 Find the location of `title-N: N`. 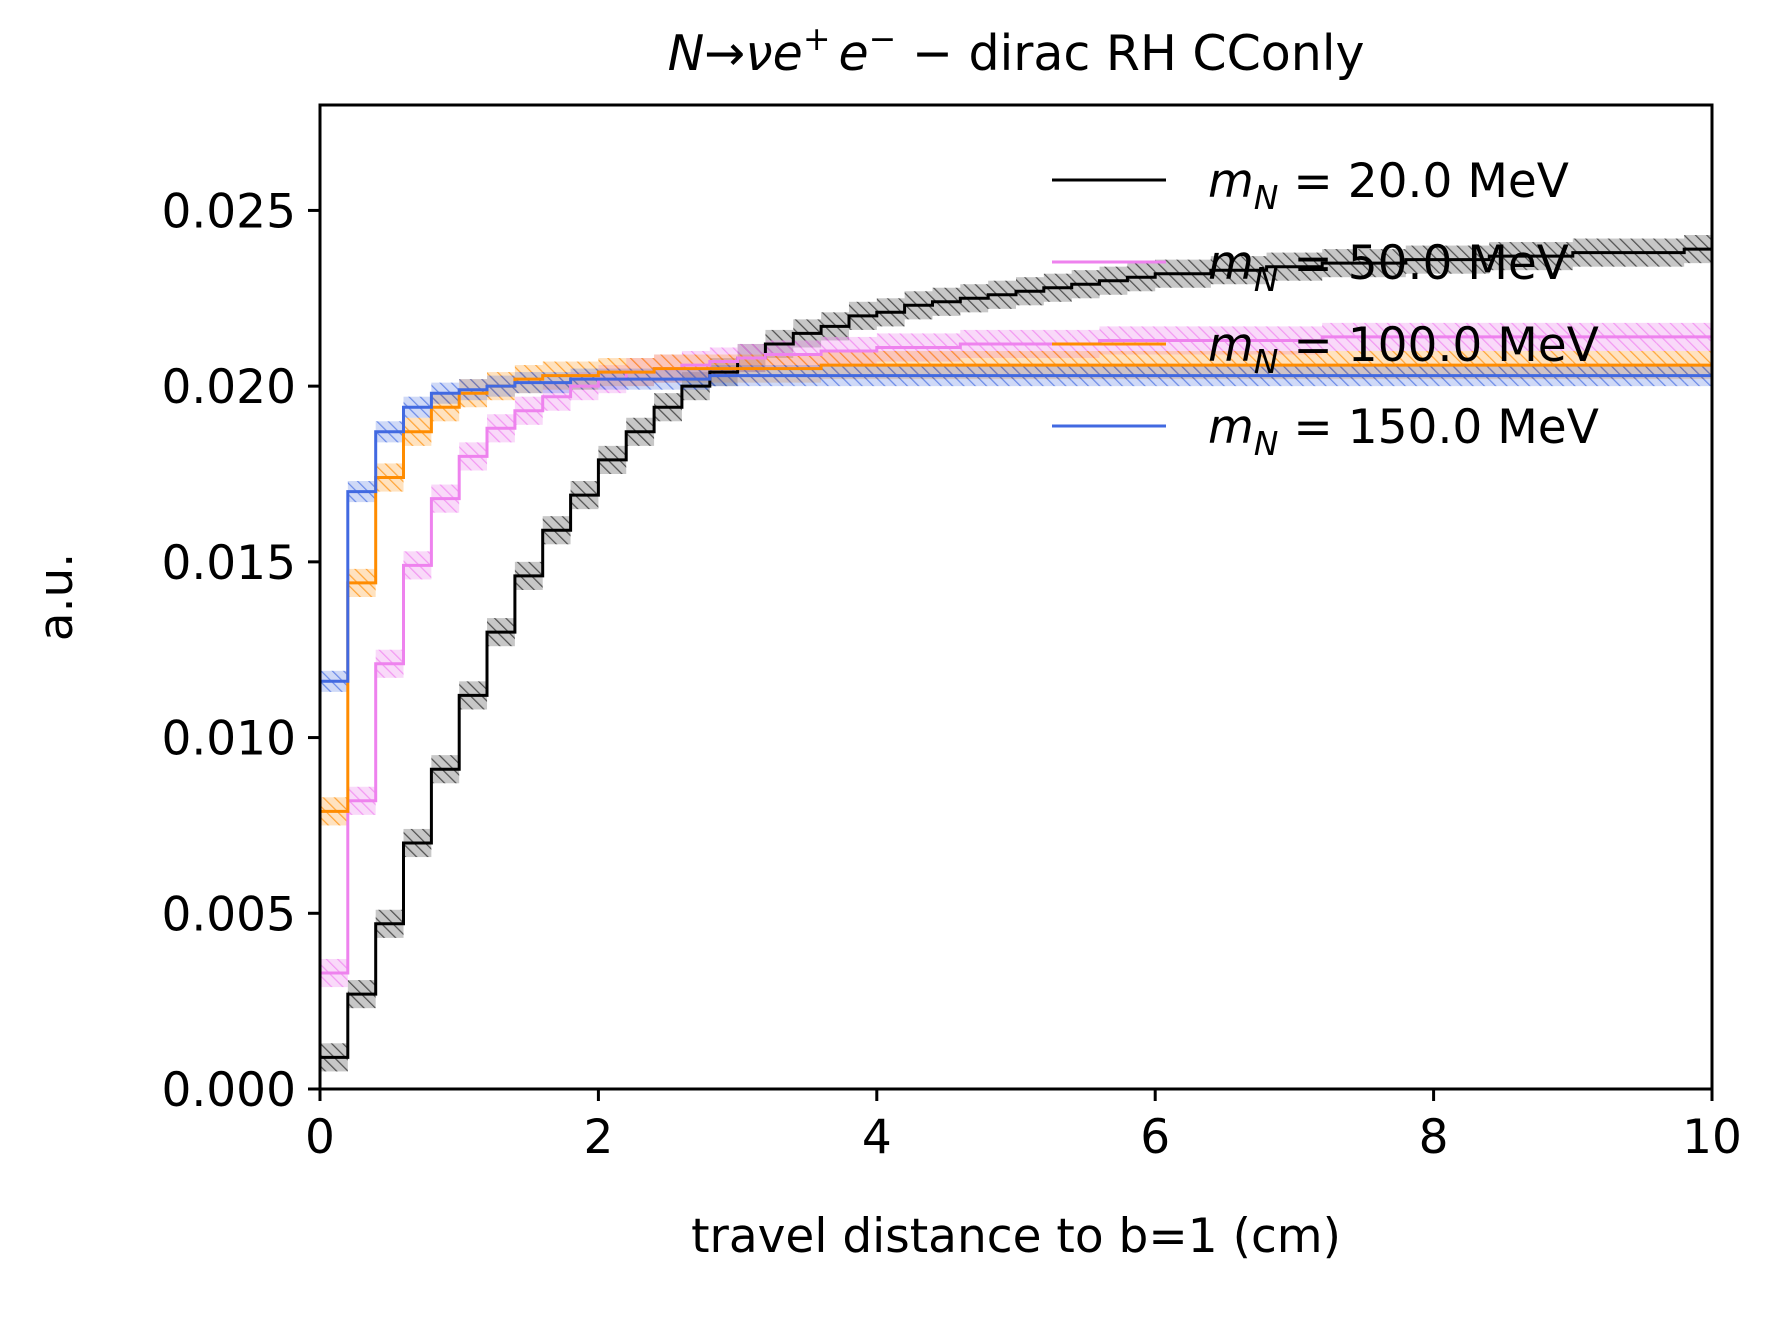

title-N: N is located at coordinates (686, 53).